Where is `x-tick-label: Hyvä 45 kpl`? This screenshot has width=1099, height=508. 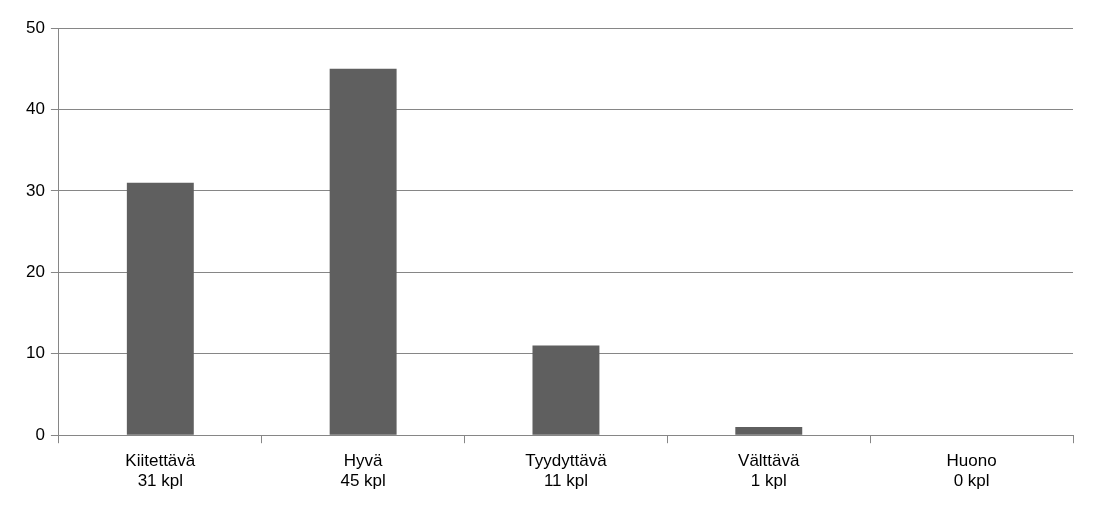 x-tick-label: Hyvä 45 kpl is located at coordinates (363, 471).